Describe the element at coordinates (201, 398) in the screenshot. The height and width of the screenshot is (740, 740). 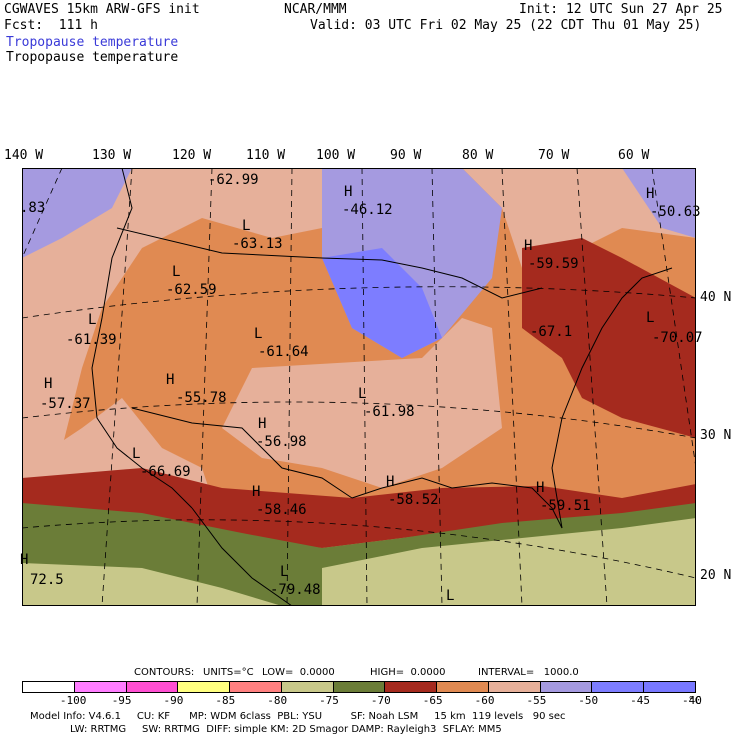
I see `map-value: -55.78` at that location.